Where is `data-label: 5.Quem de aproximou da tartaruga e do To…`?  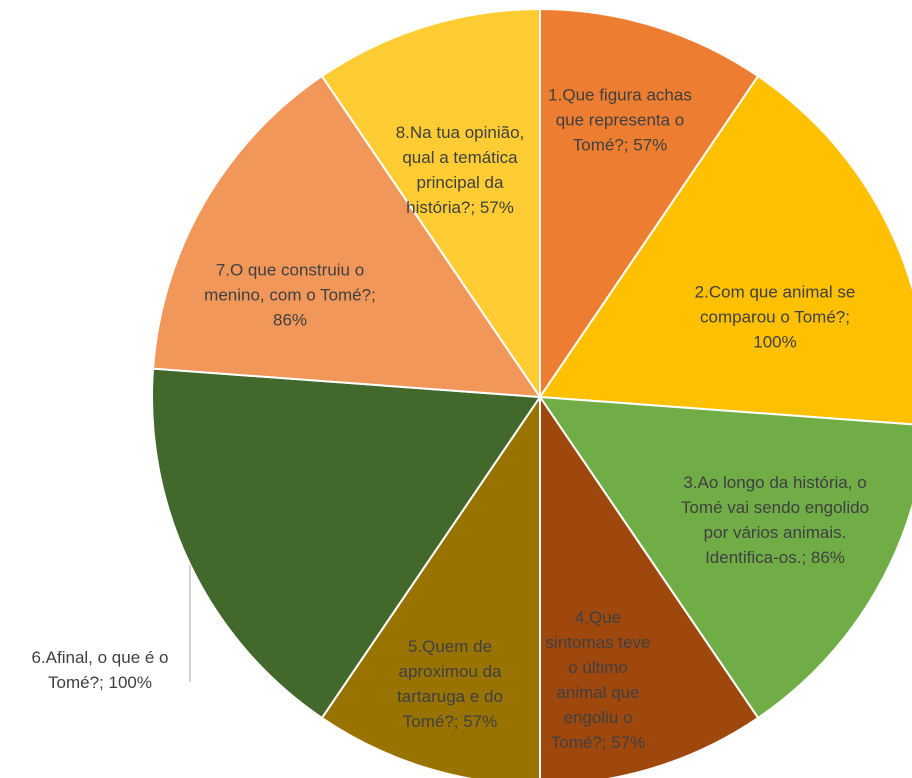 data-label: 5.Quem de aproximou da tartaruga e do To… is located at coordinates (450, 684).